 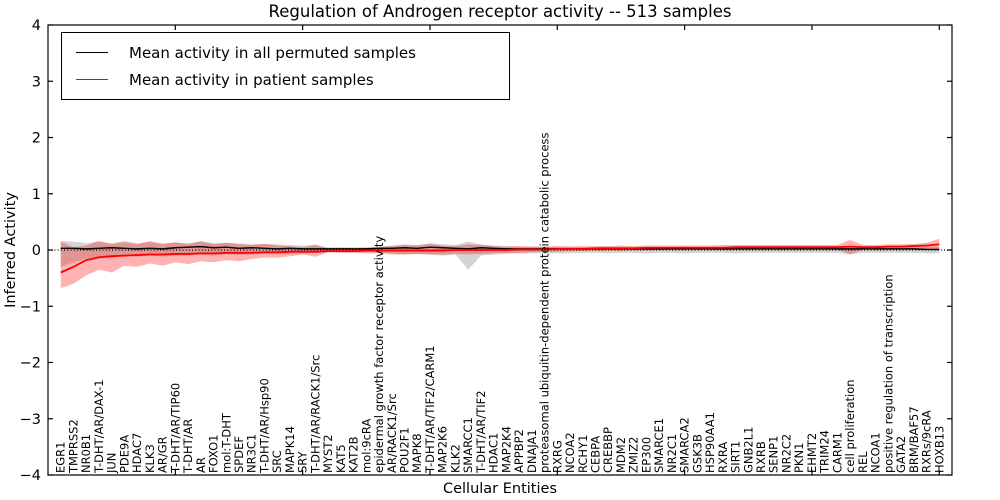 What do you see at coordinates (86, 453) in the screenshot?
I see `x-category-label: NR0B1` at bounding box center [86, 453].